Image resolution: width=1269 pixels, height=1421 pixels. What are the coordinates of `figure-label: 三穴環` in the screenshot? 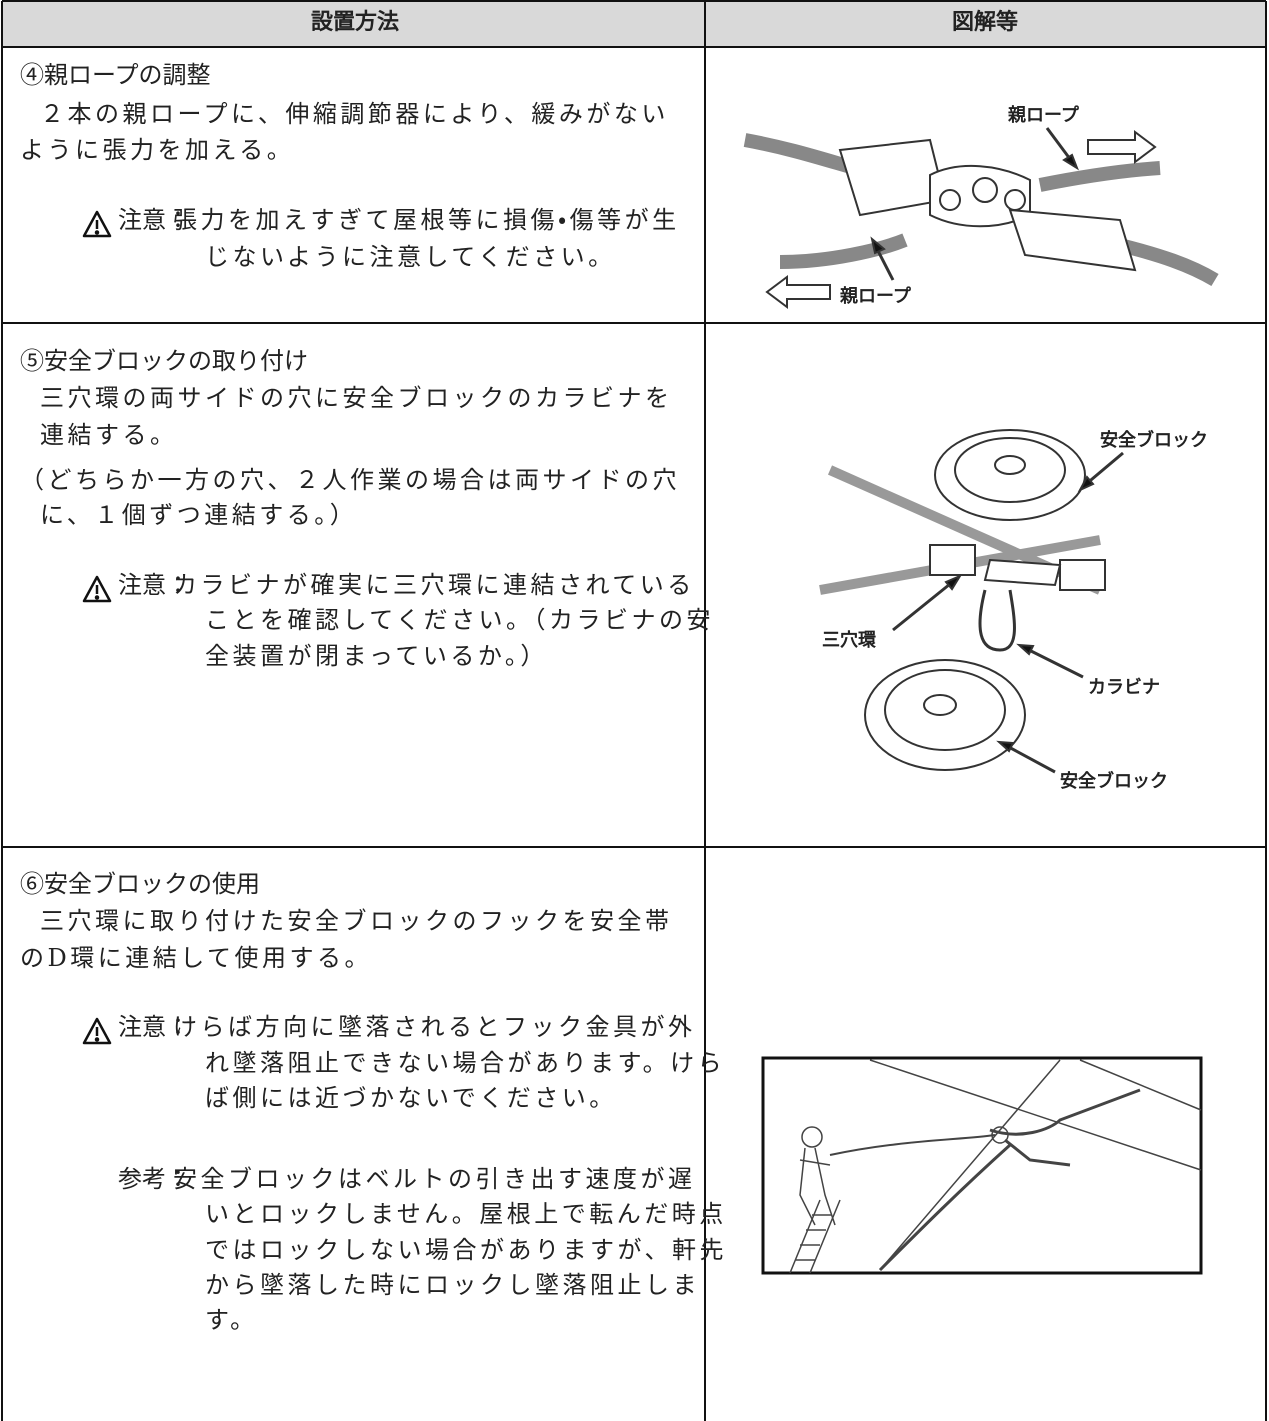 It's located at (849, 640).